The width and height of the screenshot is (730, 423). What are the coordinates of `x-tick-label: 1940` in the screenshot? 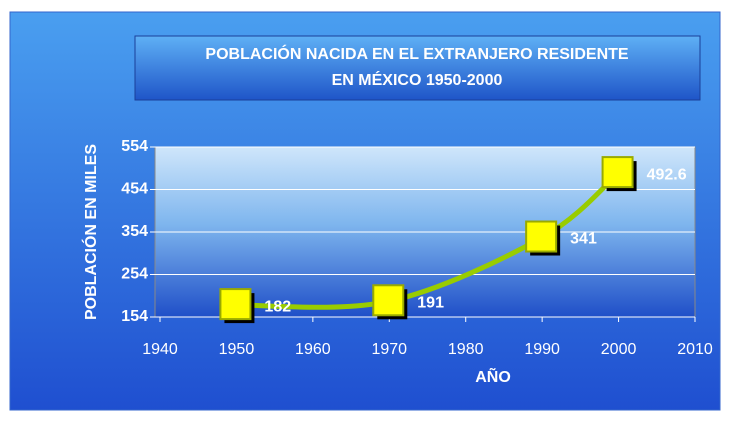 It's located at (160, 349).